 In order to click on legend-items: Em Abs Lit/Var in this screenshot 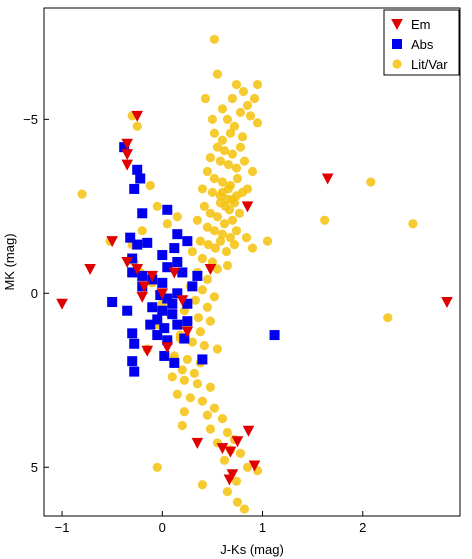, I will do `click(419, 44)`.